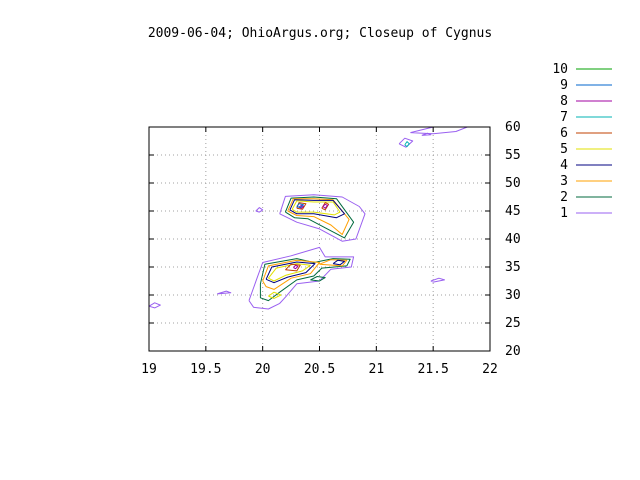 The image size is (640, 480). I want to click on y-tick-label: 45, so click(513, 211).